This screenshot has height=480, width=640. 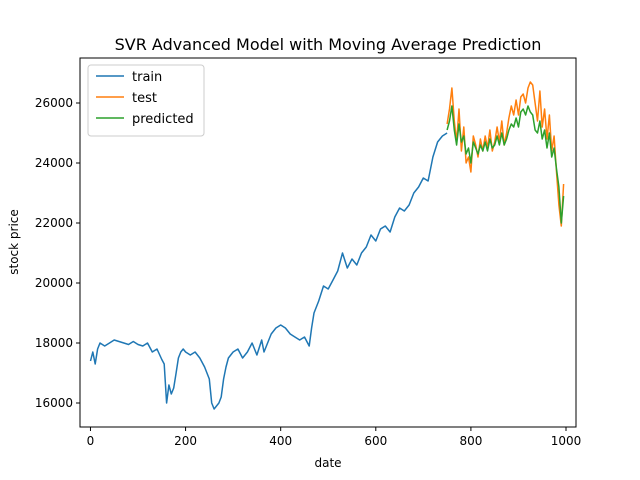 I want to click on x-tick-label: 400, so click(x=280, y=441).